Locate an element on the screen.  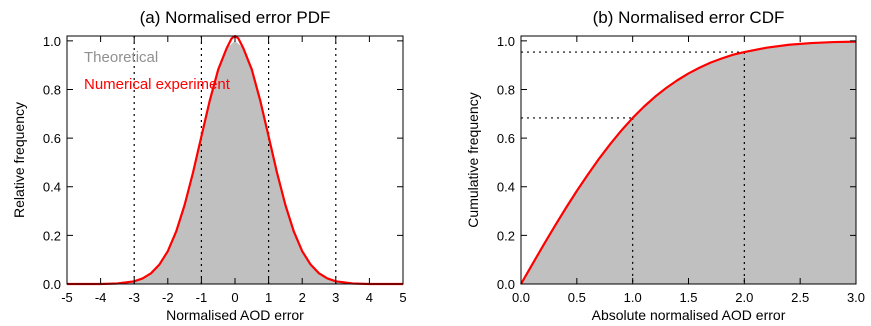
x-tick-label: -5 is located at coordinates (67, 297).